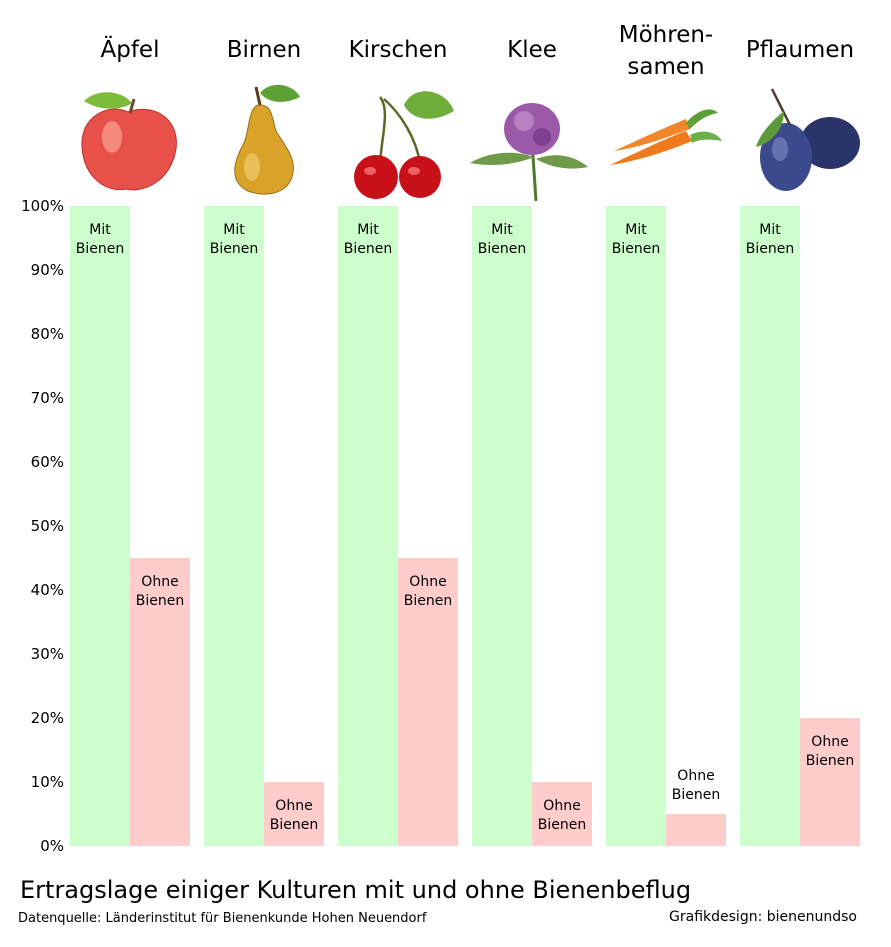 This screenshot has width=891, height=947. What do you see at coordinates (129, 141) in the screenshot?
I see `apple-icon` at bounding box center [129, 141].